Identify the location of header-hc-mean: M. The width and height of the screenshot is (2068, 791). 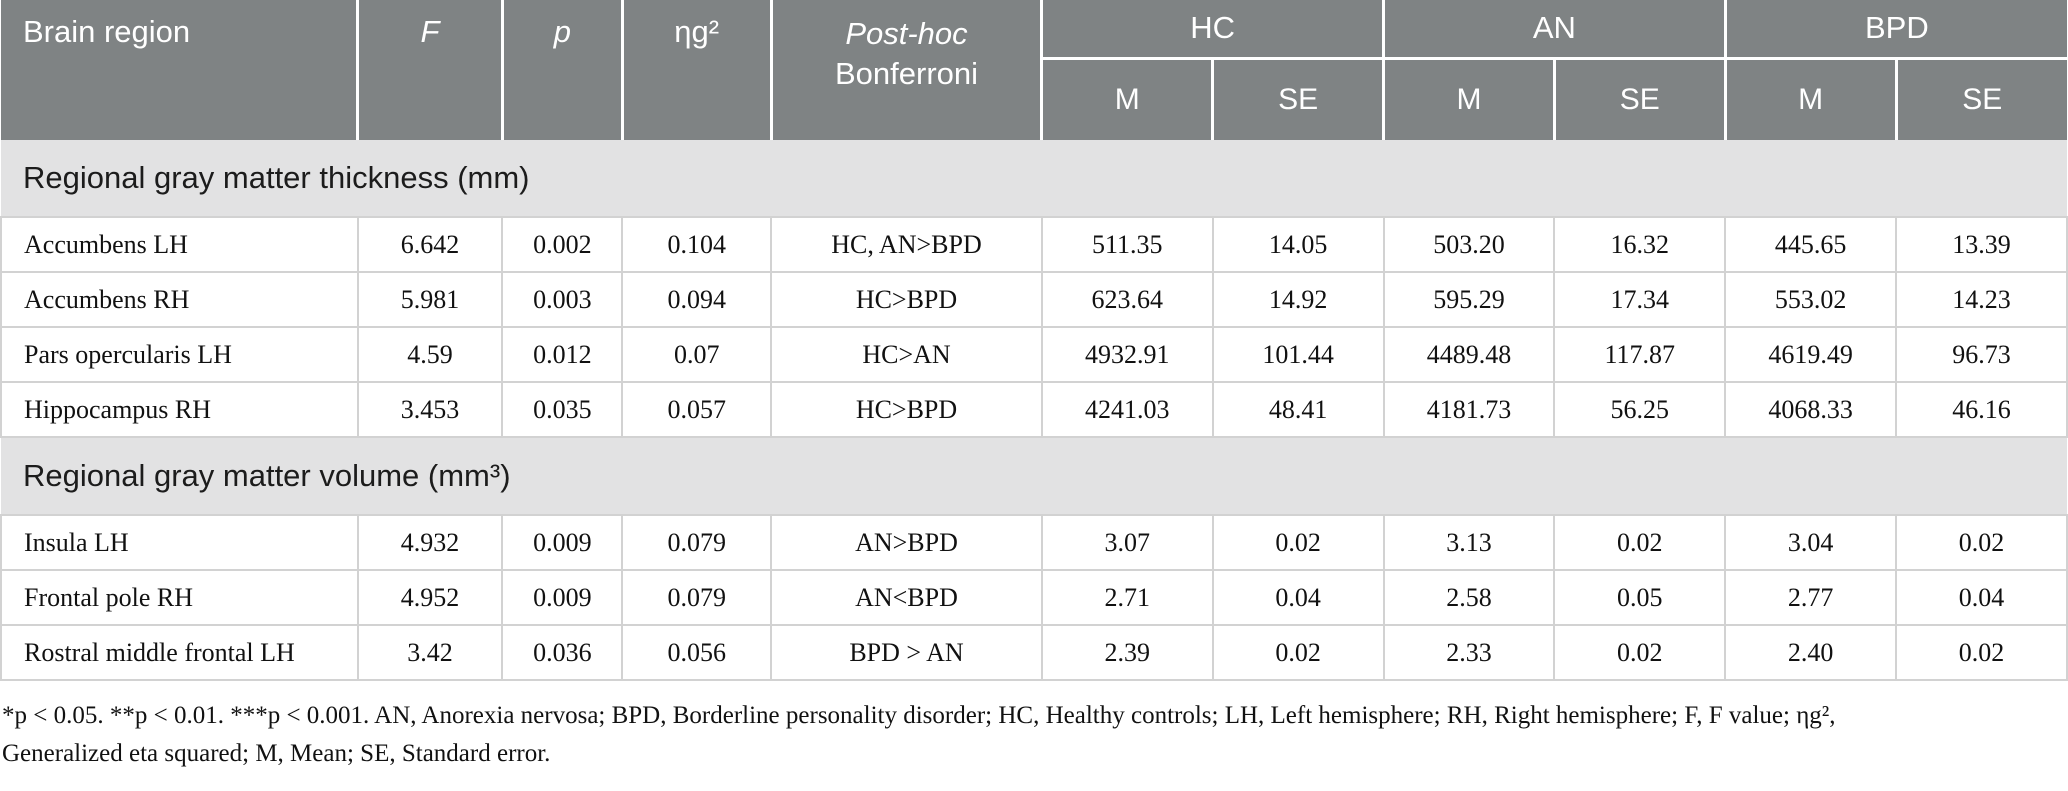
(1126, 98).